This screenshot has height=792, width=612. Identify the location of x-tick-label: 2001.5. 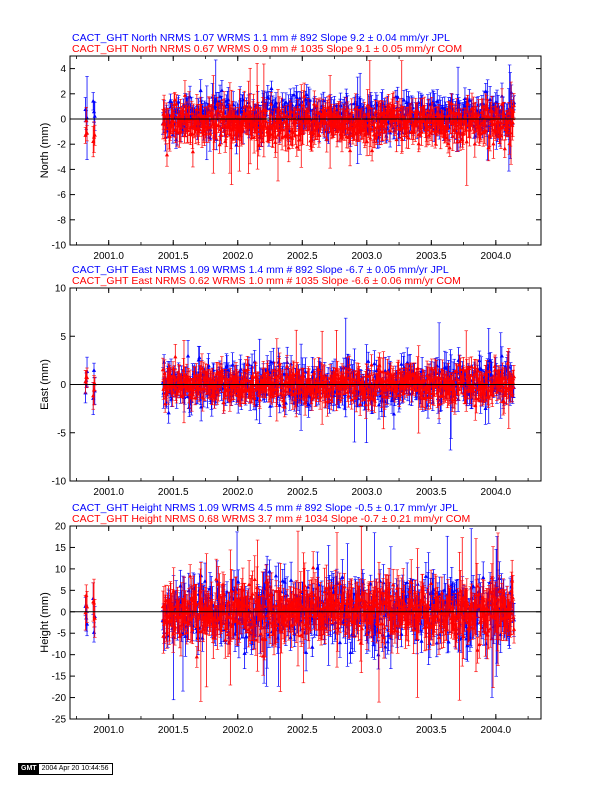
(173, 256).